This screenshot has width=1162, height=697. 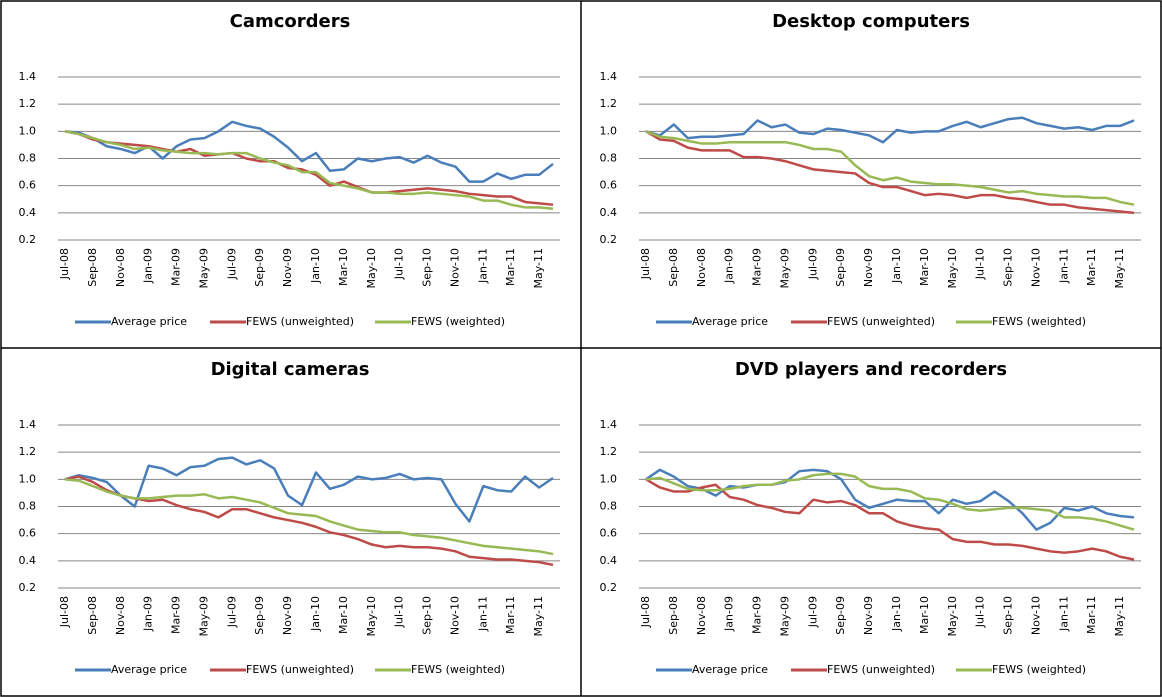 I want to click on x-tick-label: Nov-08, so click(x=120, y=267).